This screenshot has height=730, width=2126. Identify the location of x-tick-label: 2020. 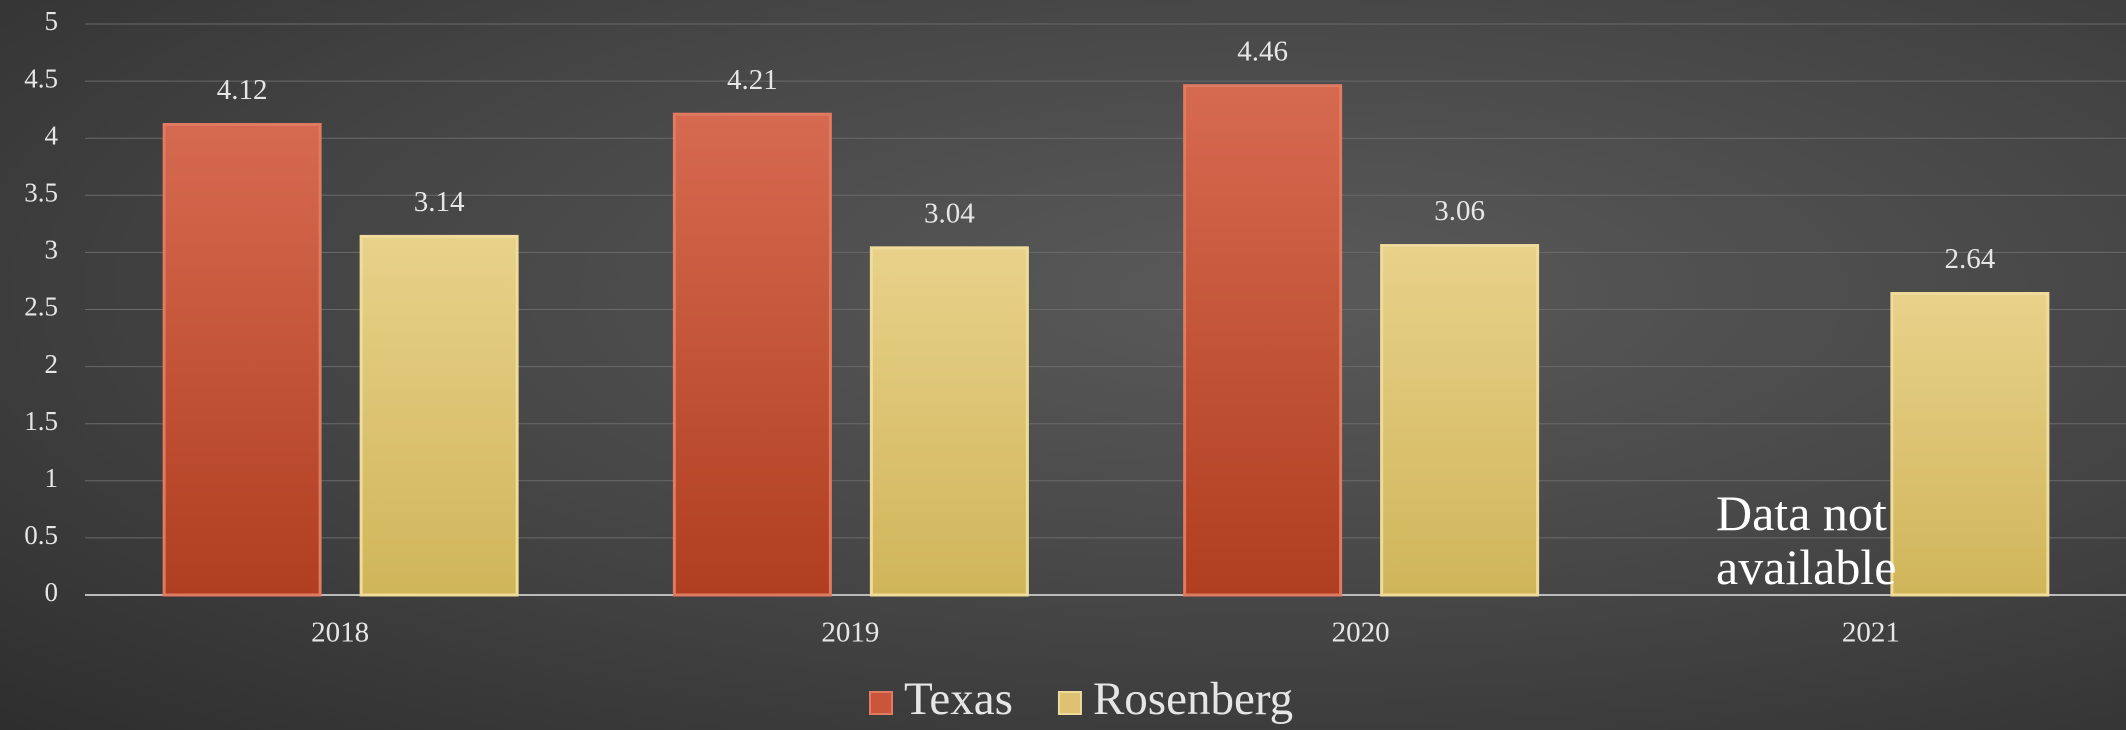
(1361, 633).